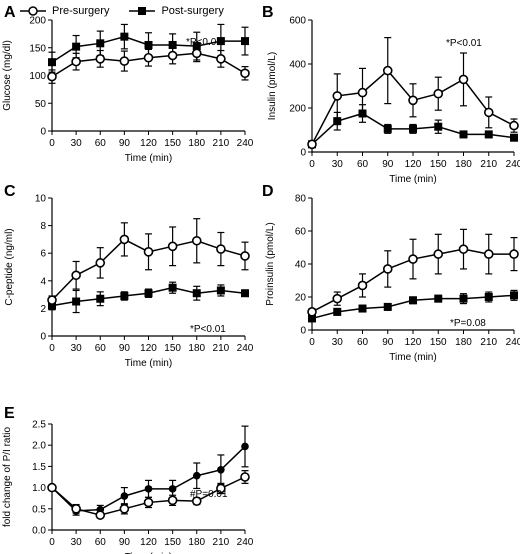 The height and width of the screenshot is (554, 520). Describe the element at coordinates (268, 12) in the screenshot. I see `panel-letter: B` at that location.